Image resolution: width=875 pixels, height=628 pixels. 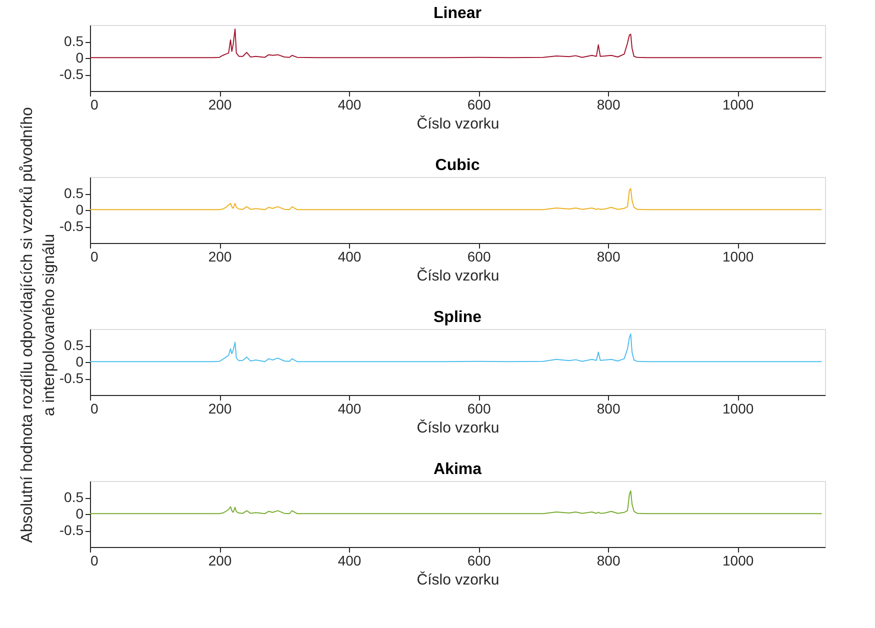 I want to click on chart-title: Cubic, so click(x=457, y=165).